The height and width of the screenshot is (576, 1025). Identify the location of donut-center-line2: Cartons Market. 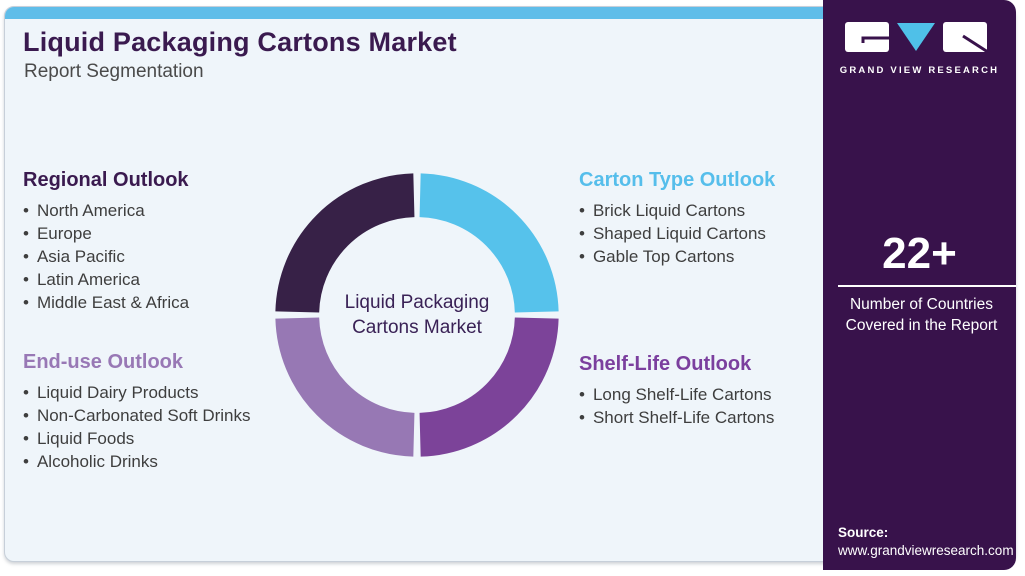
(417, 327).